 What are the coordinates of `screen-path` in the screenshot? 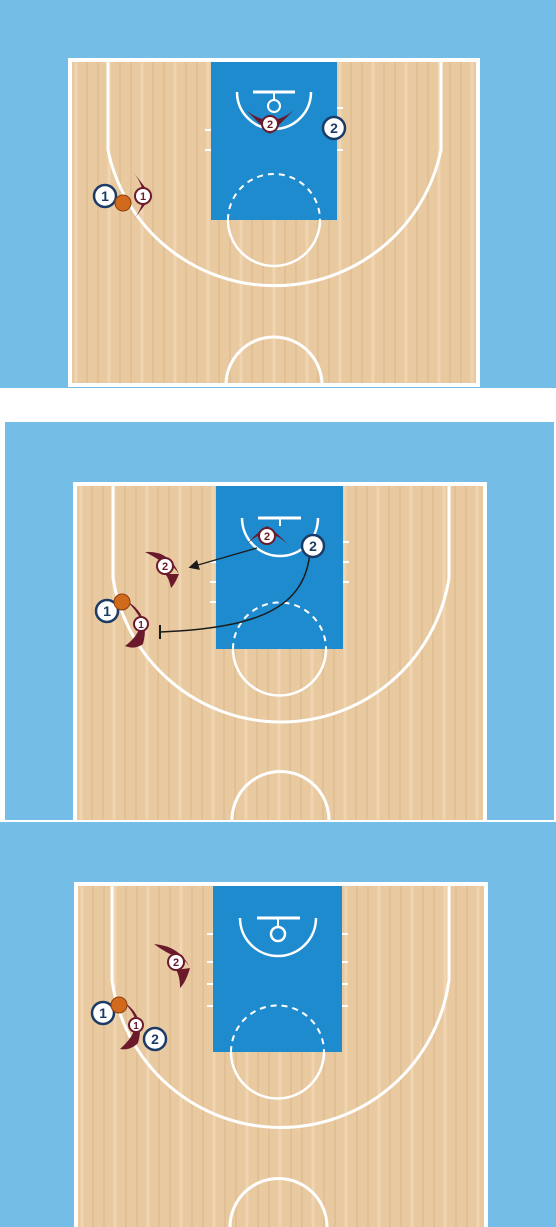 It's located at (235, 592).